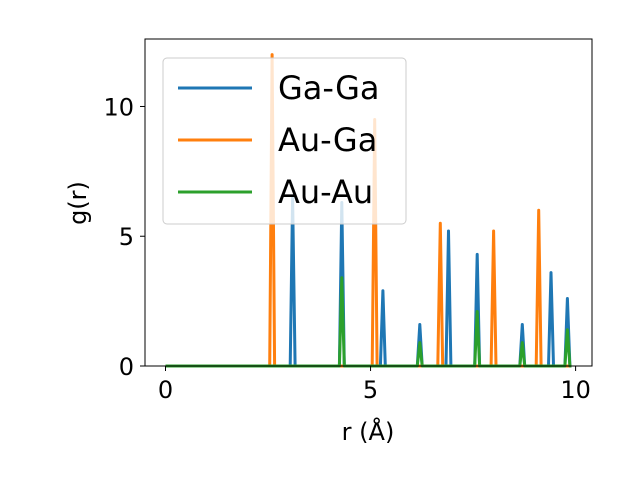 This screenshot has width=640, height=480. I want to click on legend-label-ga-ga: Ga-Ga, so click(329, 88).